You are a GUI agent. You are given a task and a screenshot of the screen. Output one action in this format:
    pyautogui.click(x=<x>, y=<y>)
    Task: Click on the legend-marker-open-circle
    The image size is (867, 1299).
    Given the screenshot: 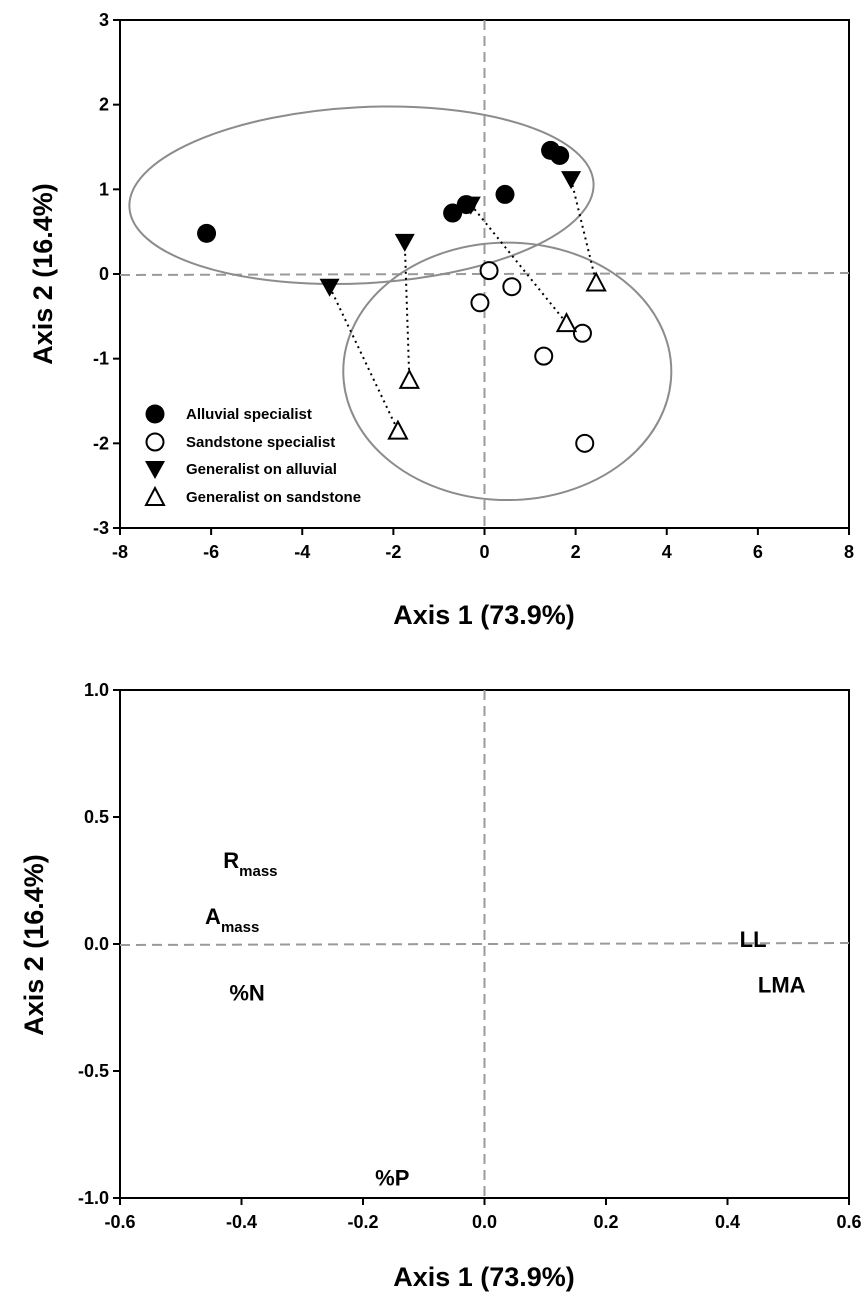 What is the action you would take?
    pyautogui.click(x=155, y=442)
    